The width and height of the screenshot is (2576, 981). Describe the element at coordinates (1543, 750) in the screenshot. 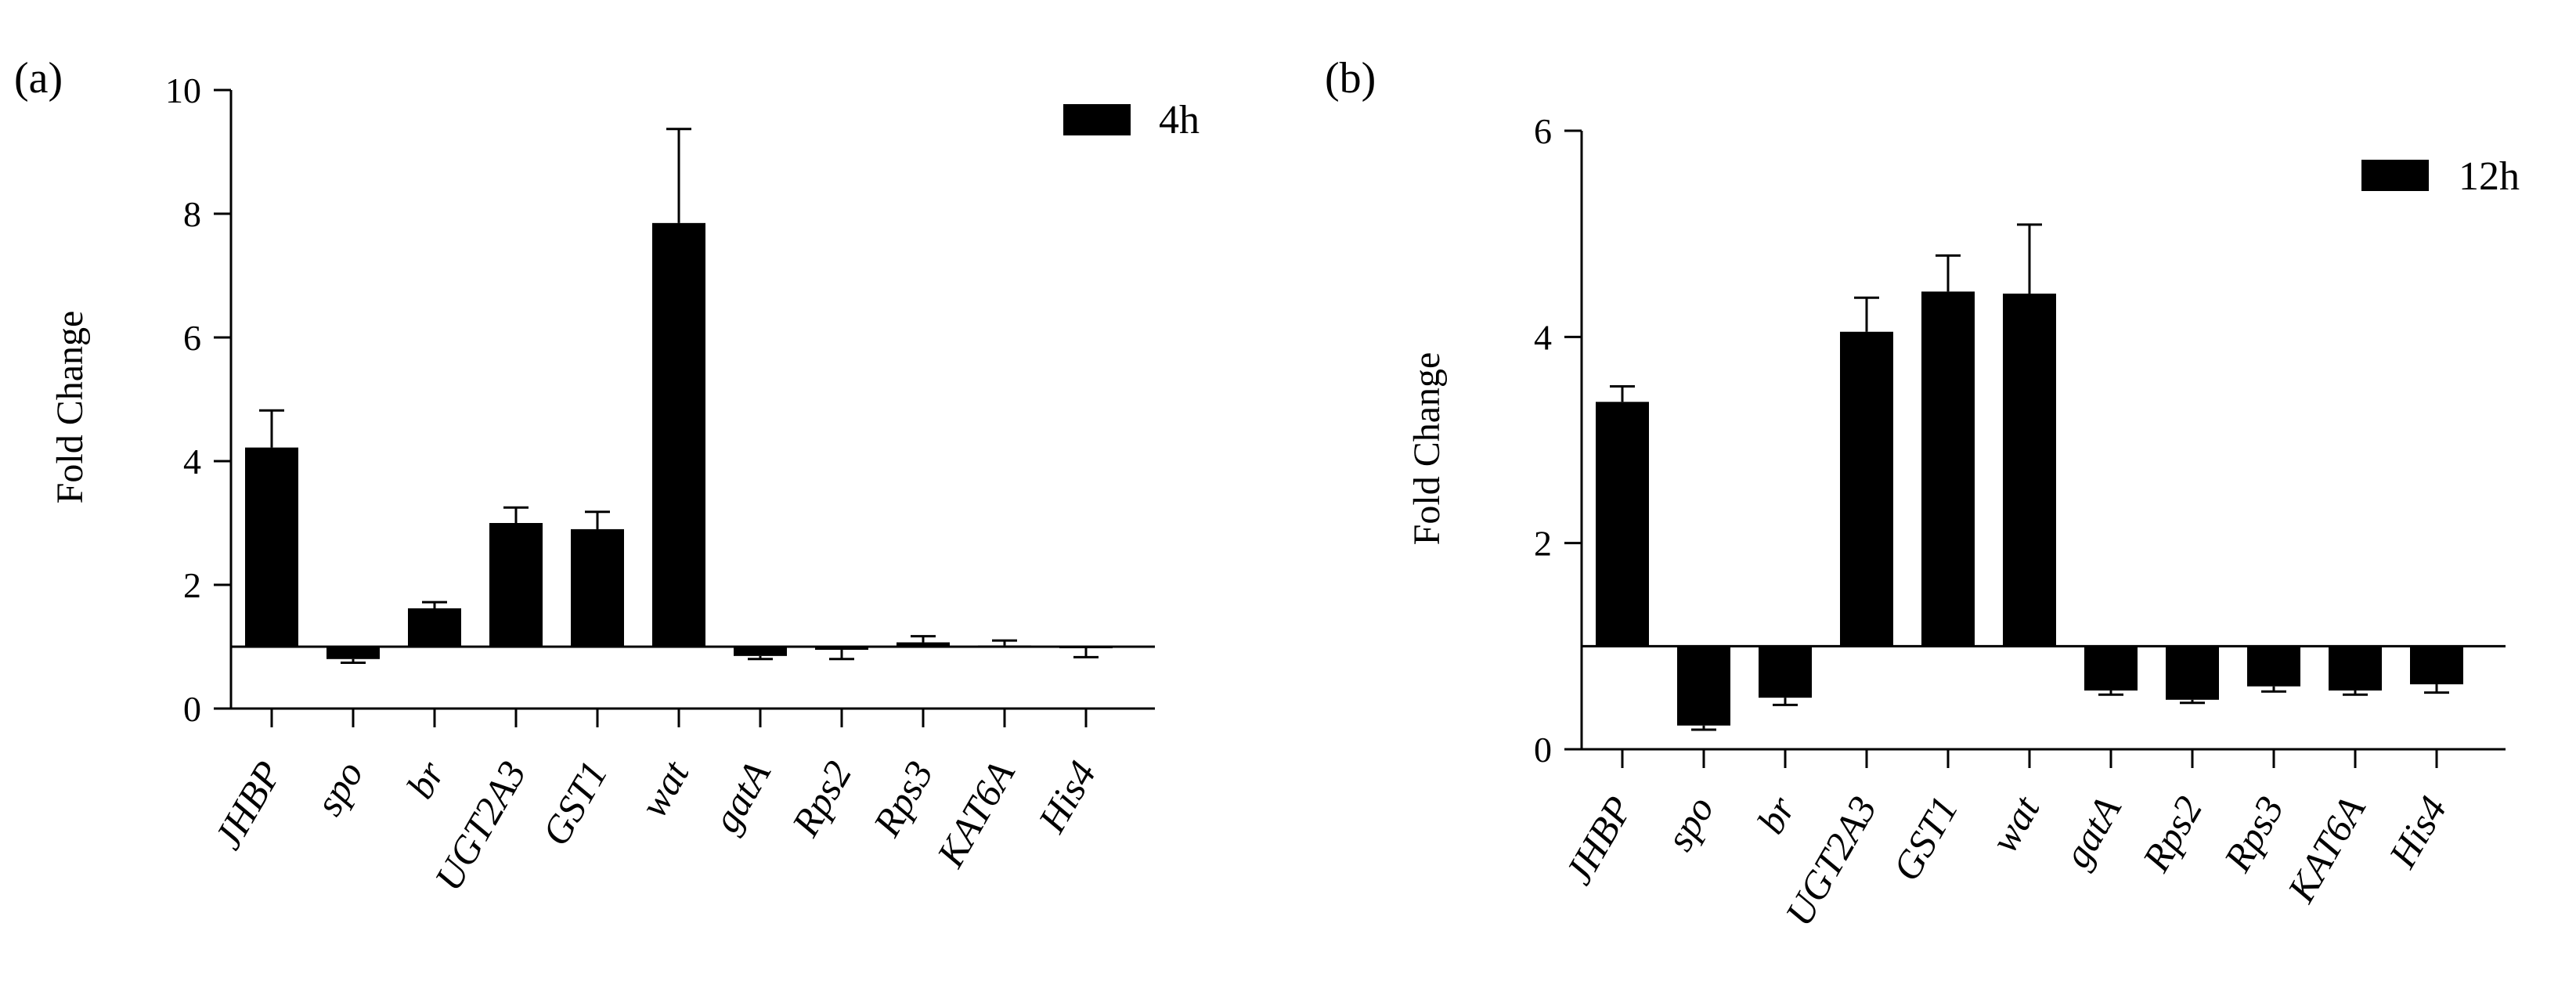

I see `panel-b-y-tick-label: 0` at that location.